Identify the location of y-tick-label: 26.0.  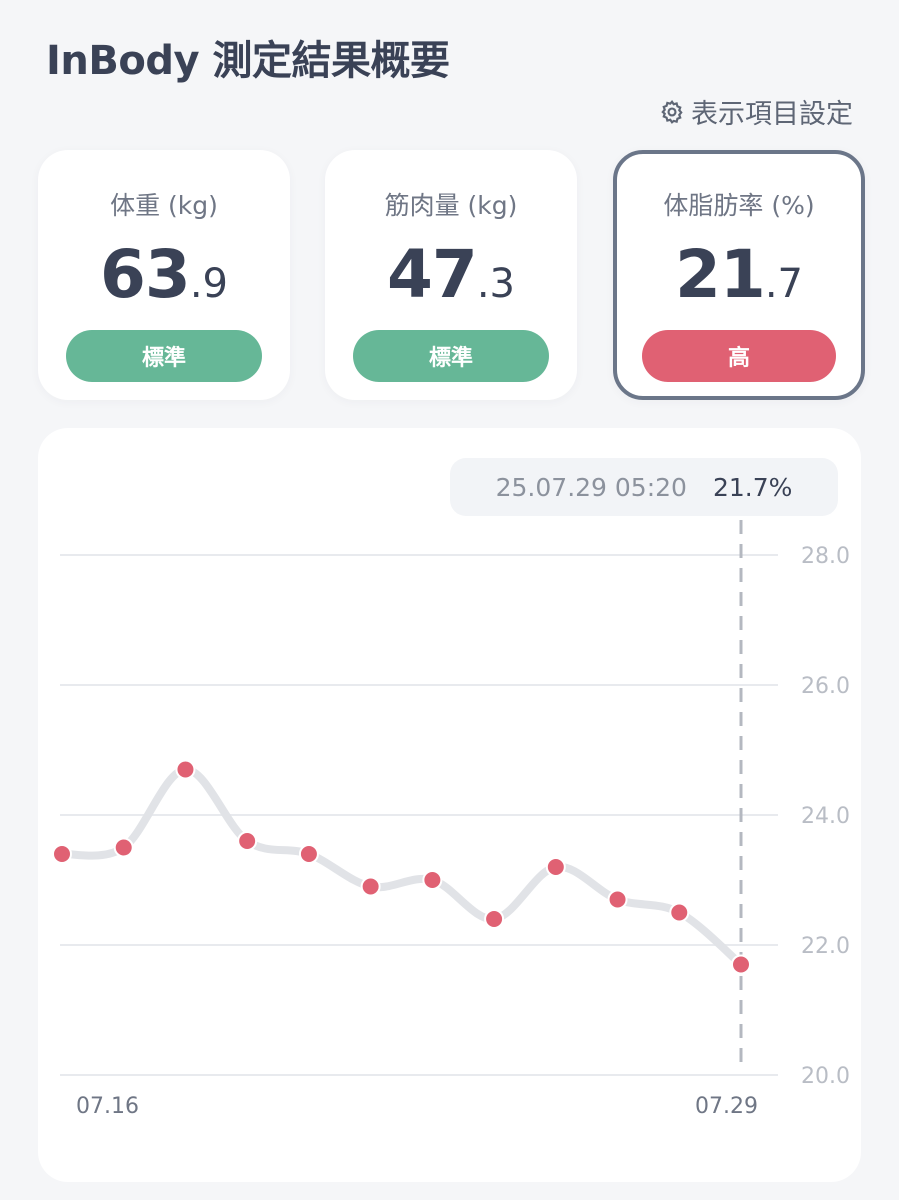
(825, 686).